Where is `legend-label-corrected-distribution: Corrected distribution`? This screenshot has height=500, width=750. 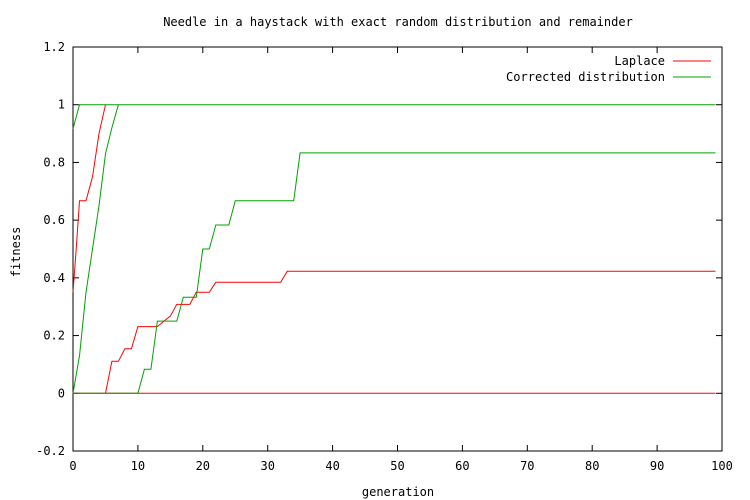 legend-label-corrected-distribution: Corrected distribution is located at coordinates (585, 77).